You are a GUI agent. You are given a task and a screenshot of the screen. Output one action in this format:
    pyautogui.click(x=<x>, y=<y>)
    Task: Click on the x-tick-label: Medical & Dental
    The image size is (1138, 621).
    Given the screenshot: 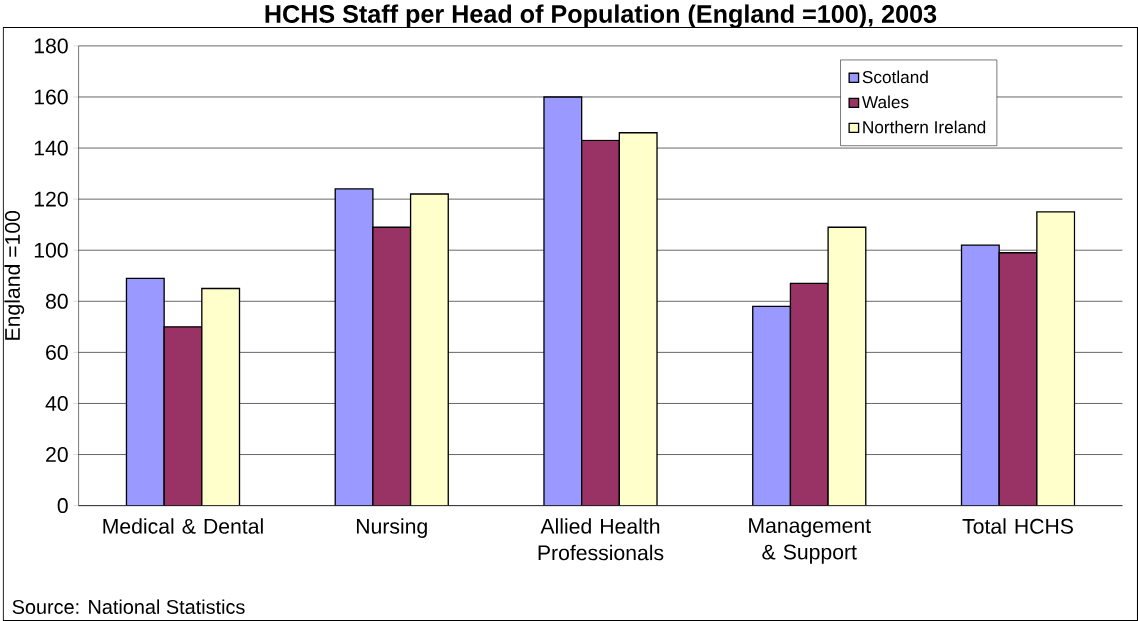 What is the action you would take?
    pyautogui.click(x=183, y=526)
    